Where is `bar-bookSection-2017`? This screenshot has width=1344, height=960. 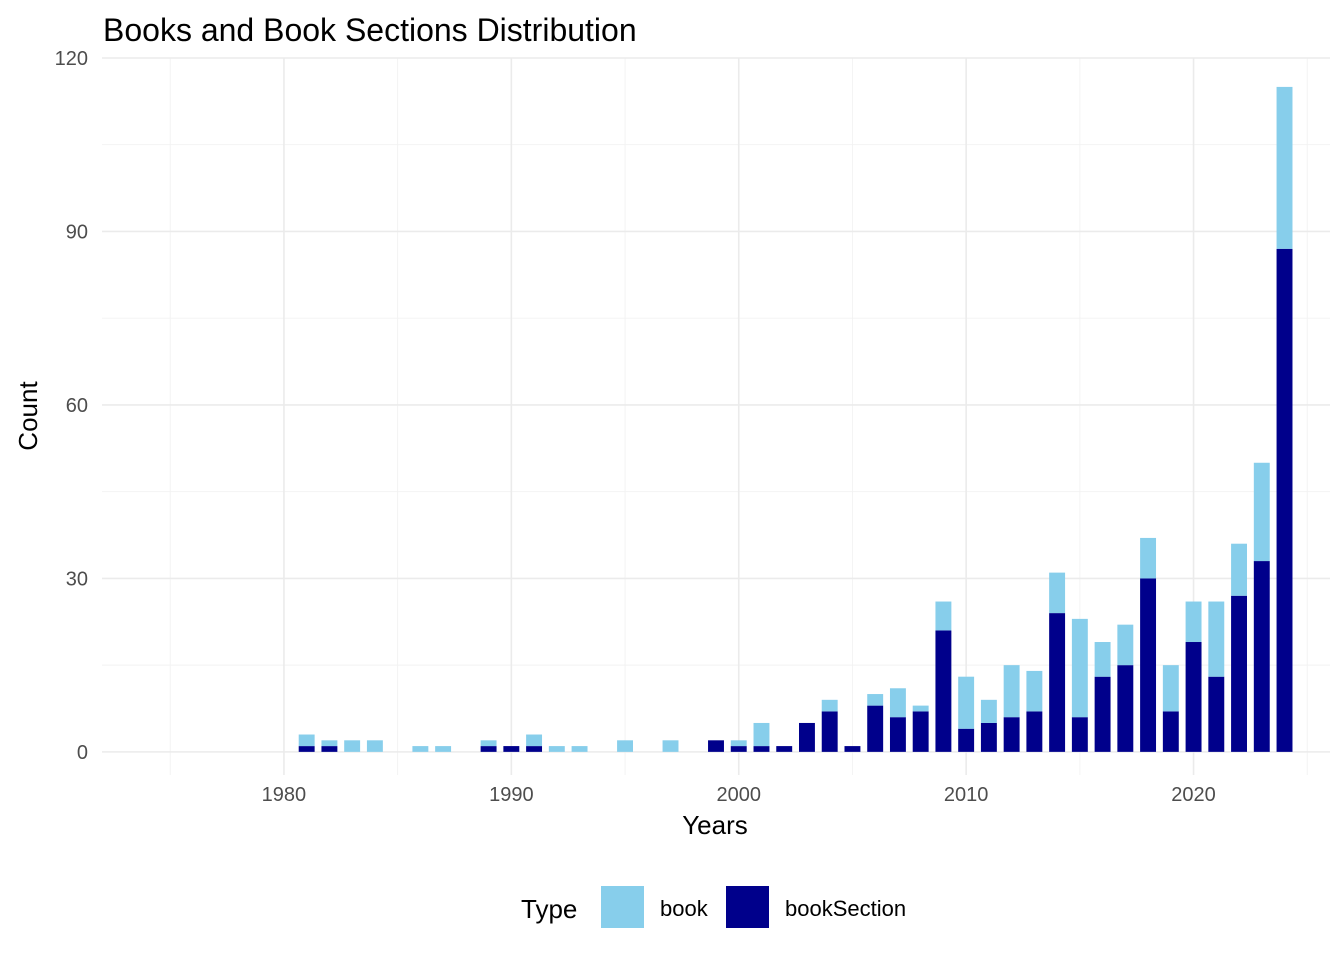
bar-bookSection-2017 is located at coordinates (1125, 708).